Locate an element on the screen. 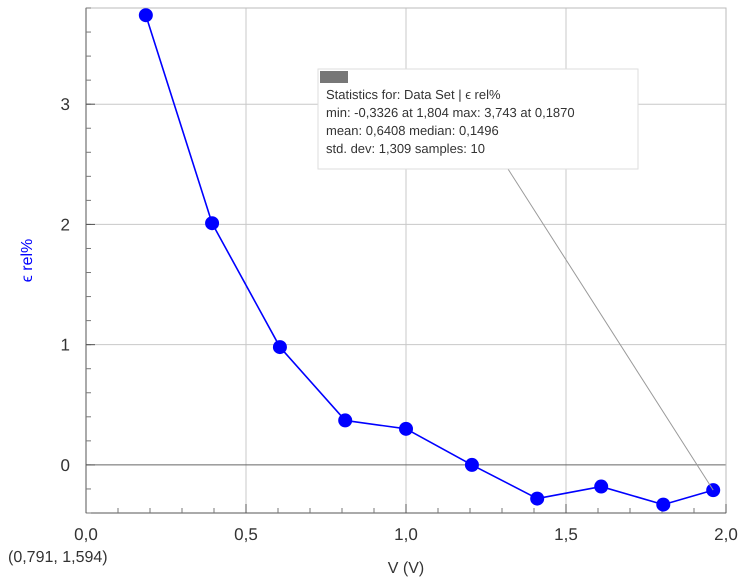  x-tick-label: 0,0 is located at coordinates (86, 534).